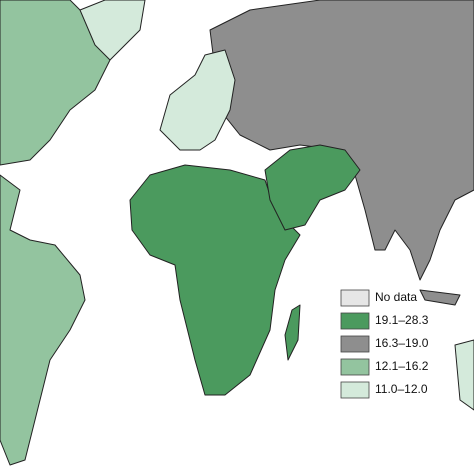  Describe the element at coordinates (312, 187) in the screenshot. I see `middle-east` at that location.